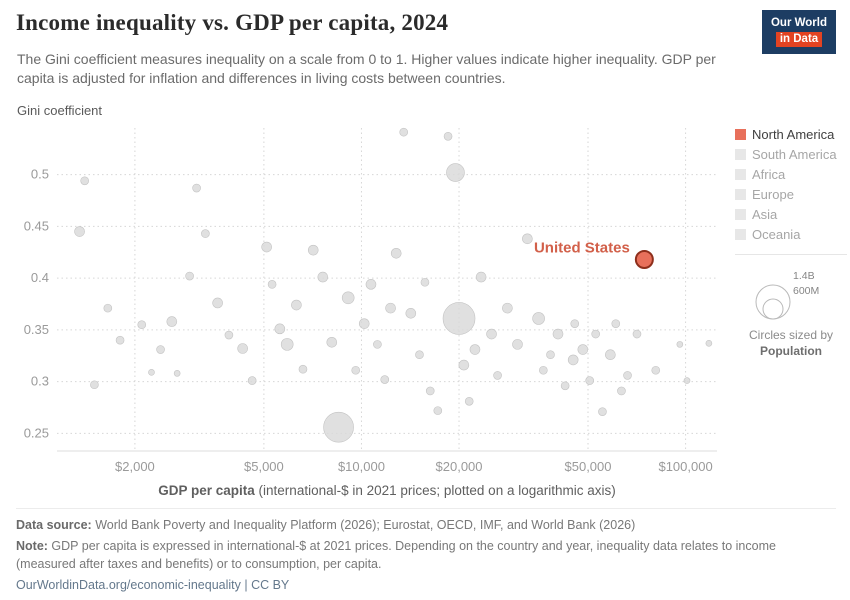 This screenshot has height=600, width=850. Describe the element at coordinates (740, 174) in the screenshot. I see `legend-swatch-africa` at that location.